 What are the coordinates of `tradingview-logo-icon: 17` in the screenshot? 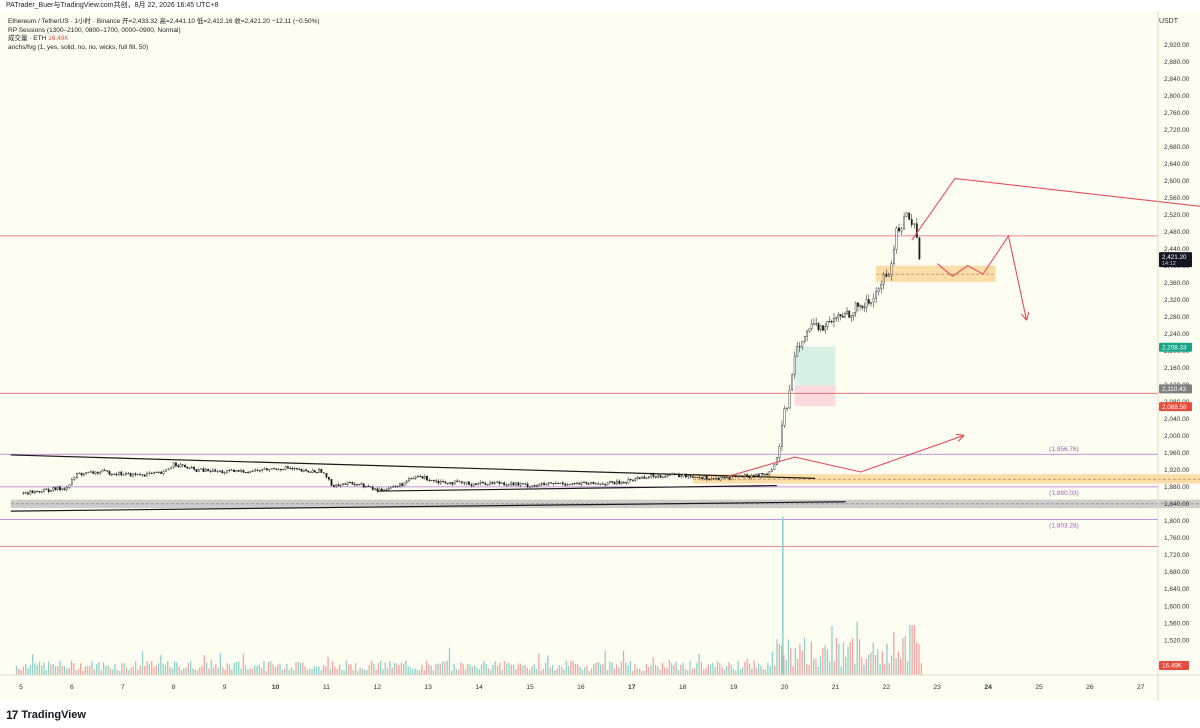 It's located at (12, 715).